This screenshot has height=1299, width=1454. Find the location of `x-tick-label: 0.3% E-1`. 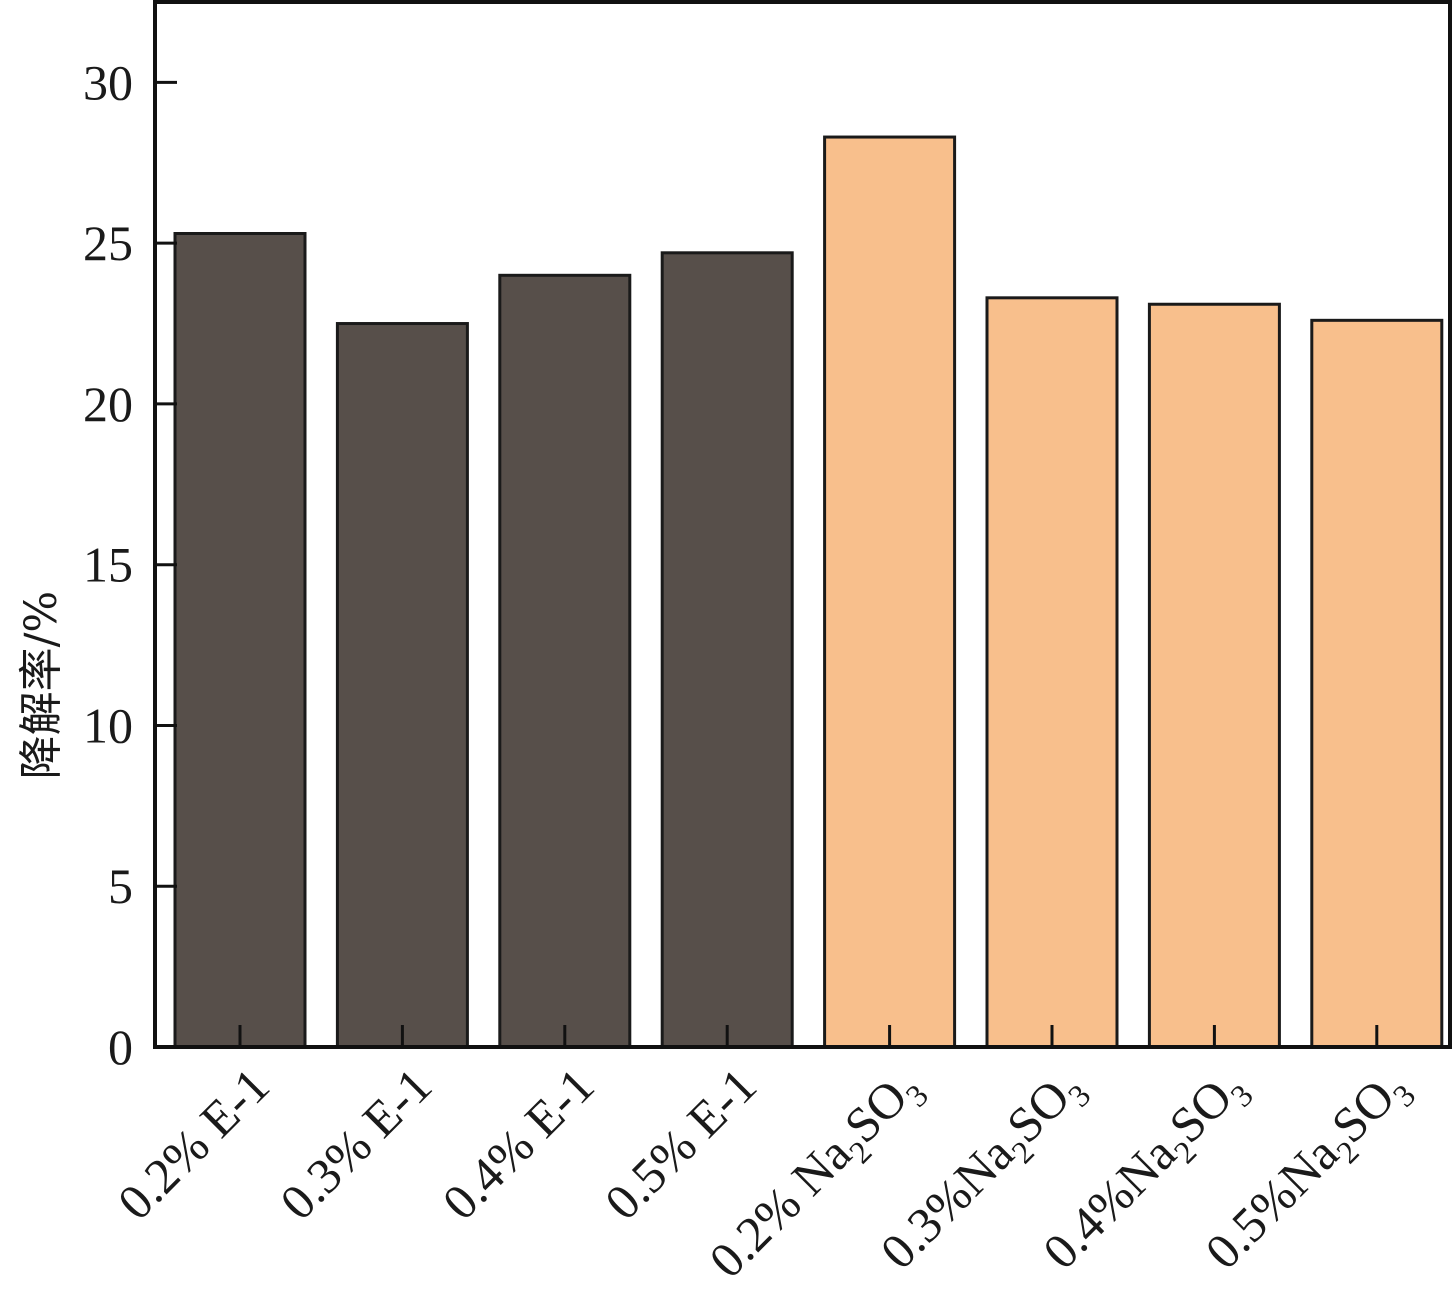

x-tick-label: 0.3% E-1 is located at coordinates (355, 1143).